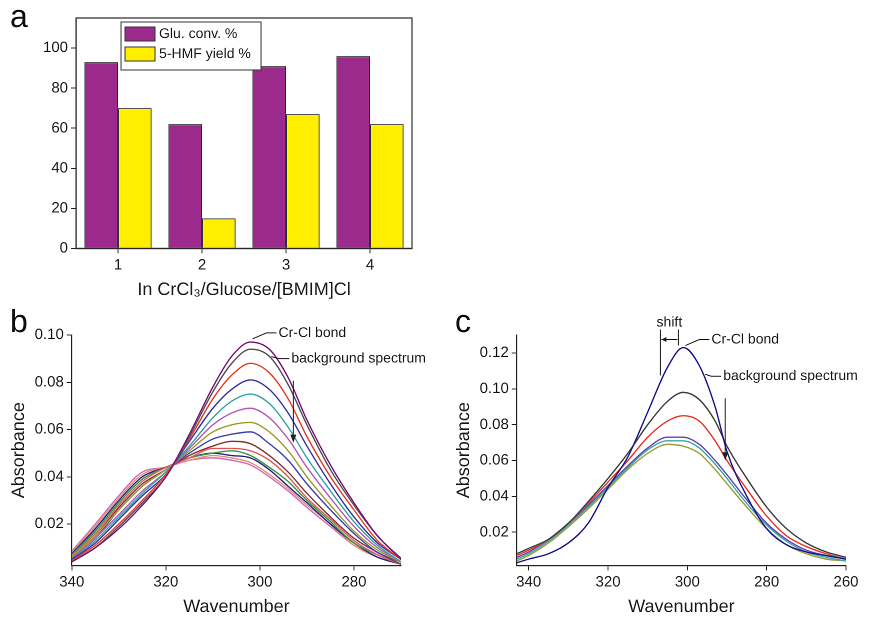 This screenshot has height=622, width=886. Describe the element at coordinates (846, 582) in the screenshot. I see `x-tick-label: 260` at that location.